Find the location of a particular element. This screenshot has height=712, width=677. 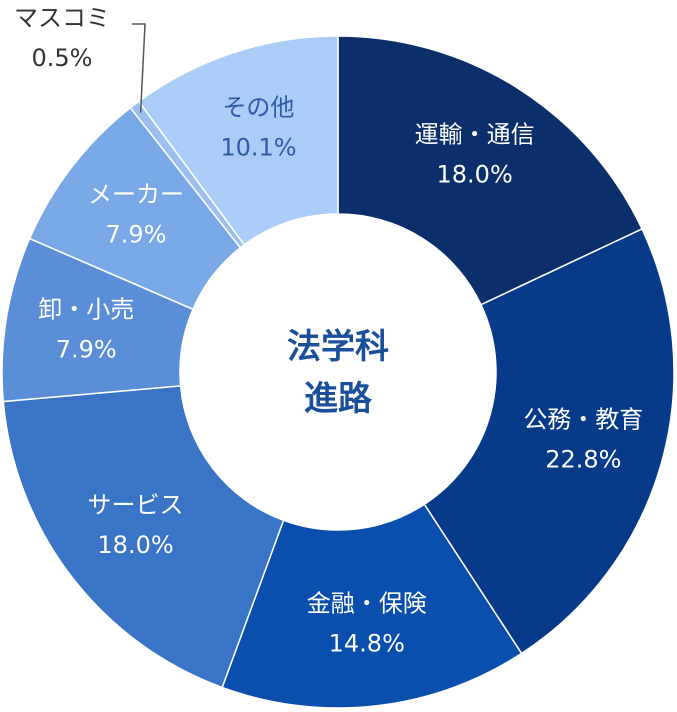

slice-6-leader-line is located at coordinates (139, 68).